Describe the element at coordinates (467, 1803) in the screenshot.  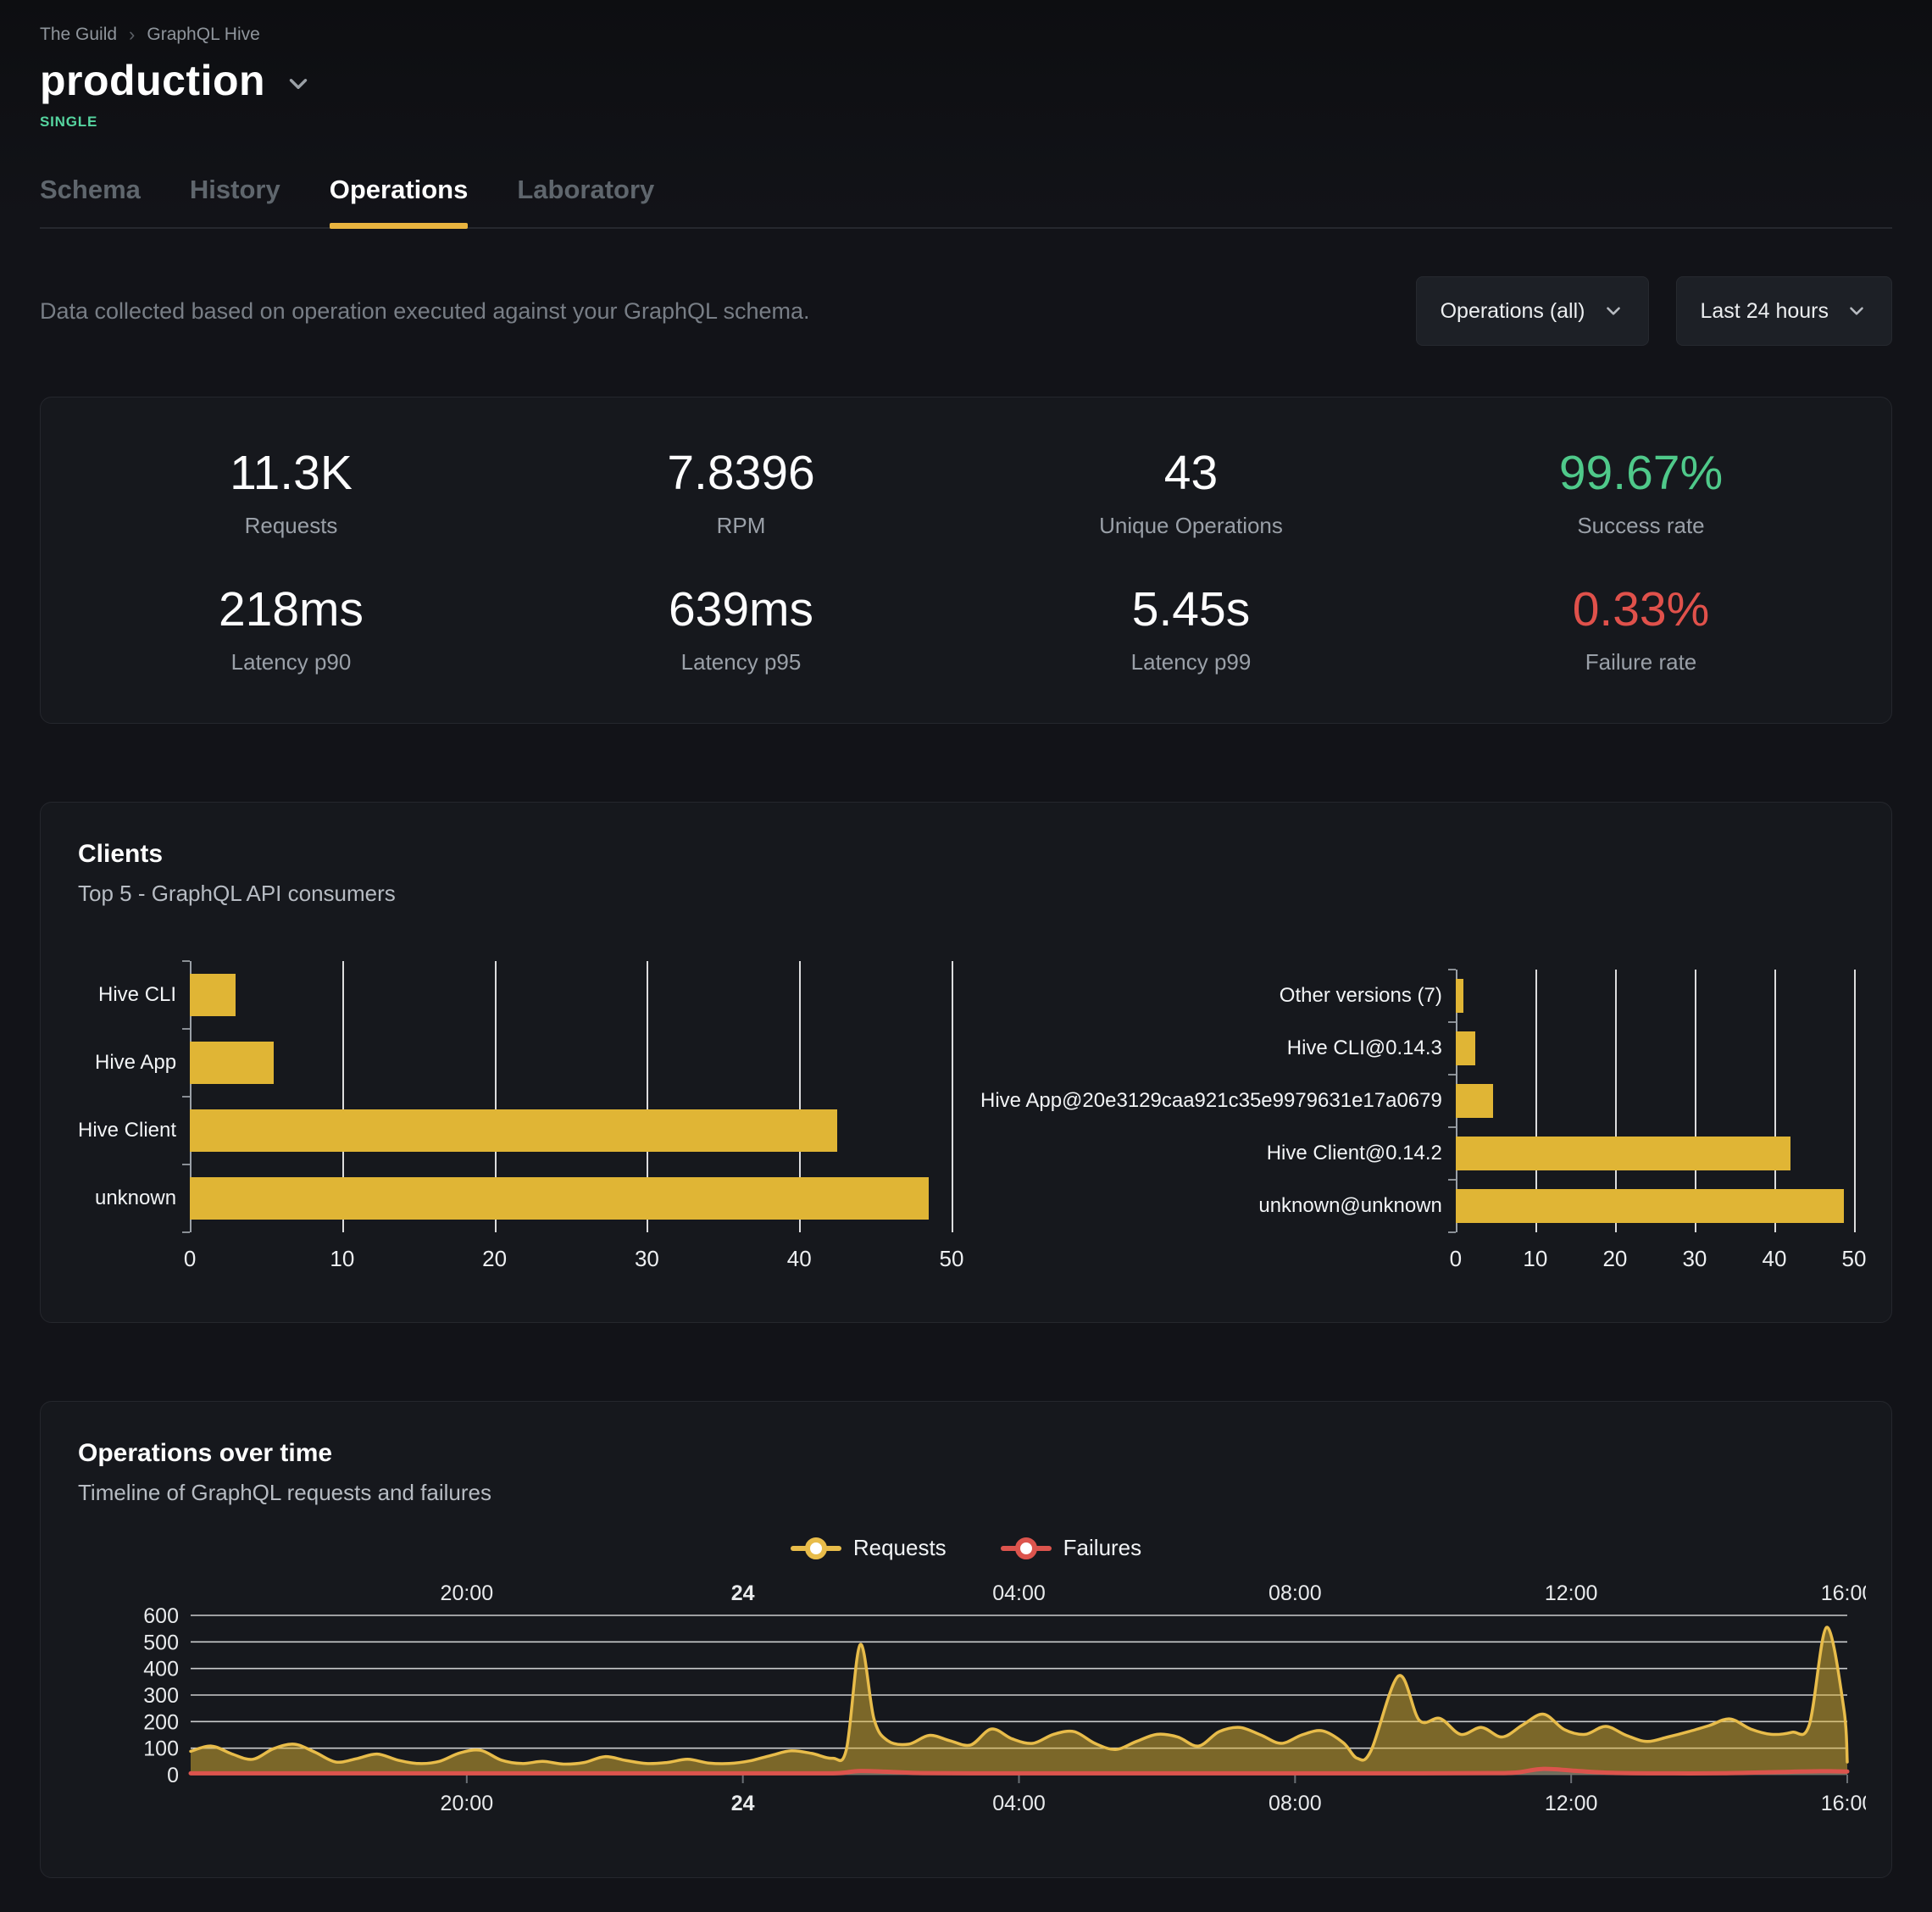
I see `x-tick-label-bottom: 20:00` at that location.